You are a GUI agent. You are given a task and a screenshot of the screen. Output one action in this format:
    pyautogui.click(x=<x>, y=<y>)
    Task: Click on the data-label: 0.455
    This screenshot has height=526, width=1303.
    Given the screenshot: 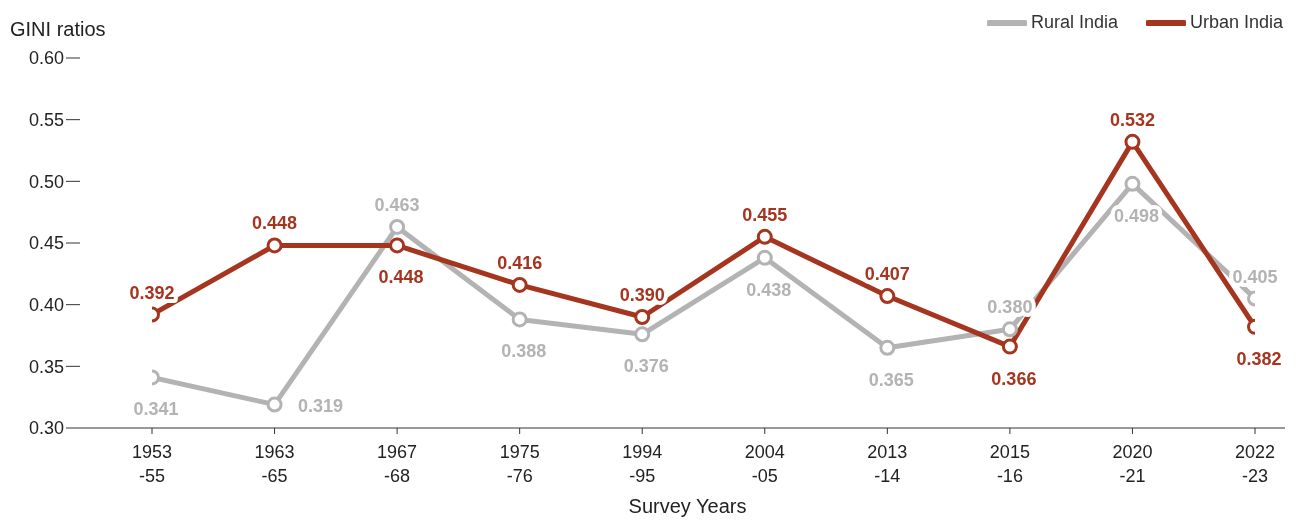 What is the action you would take?
    pyautogui.click(x=765, y=214)
    